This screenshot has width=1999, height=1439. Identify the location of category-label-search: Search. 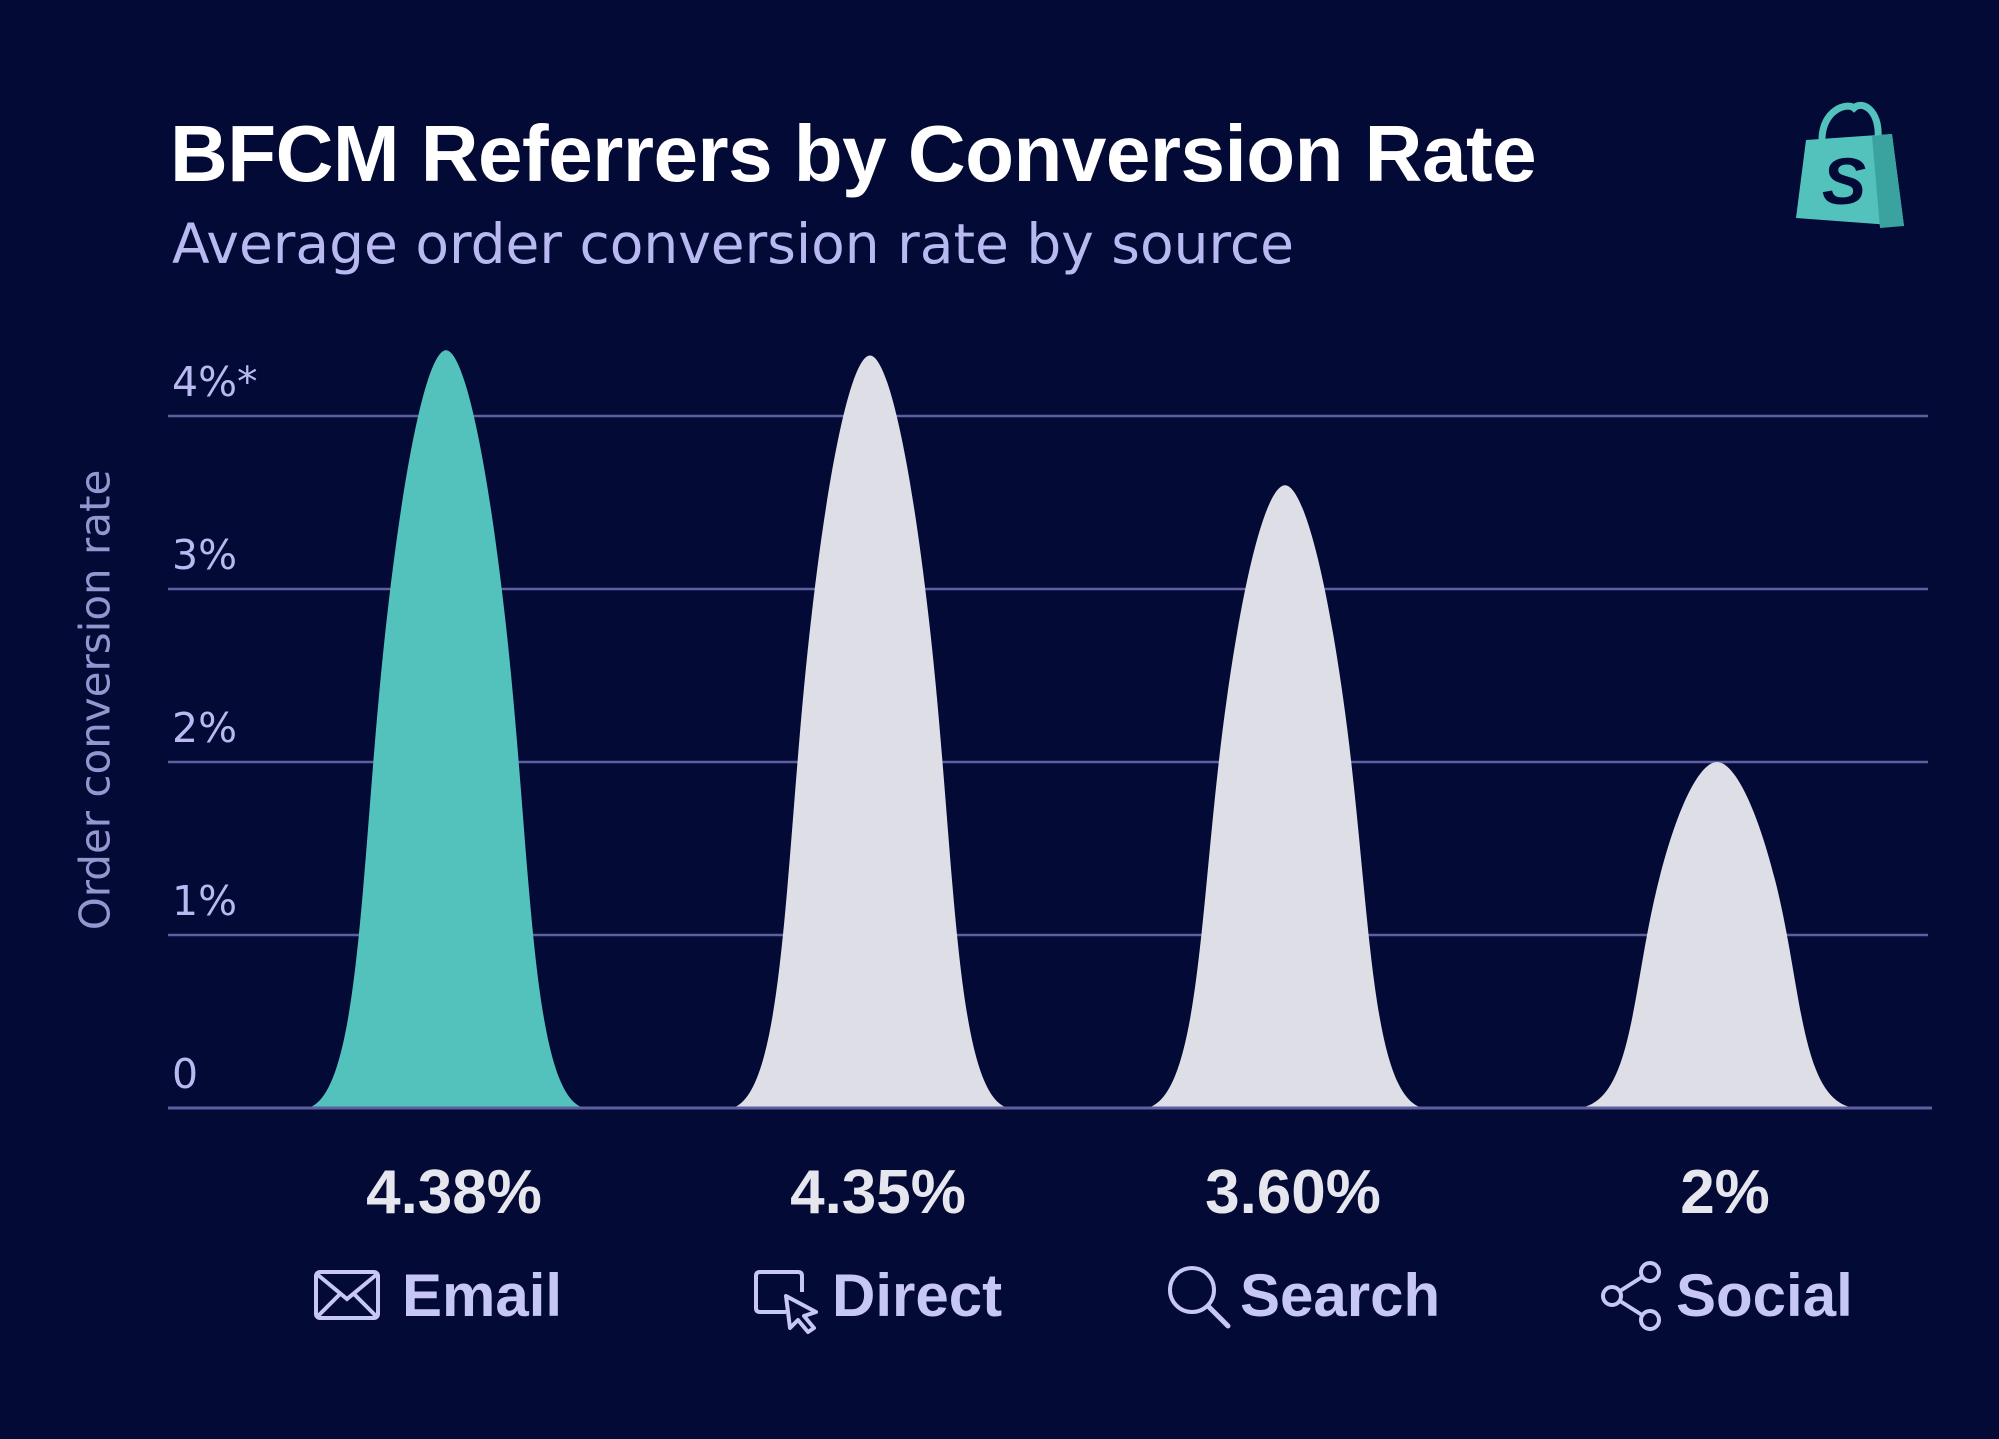
(1340, 1295).